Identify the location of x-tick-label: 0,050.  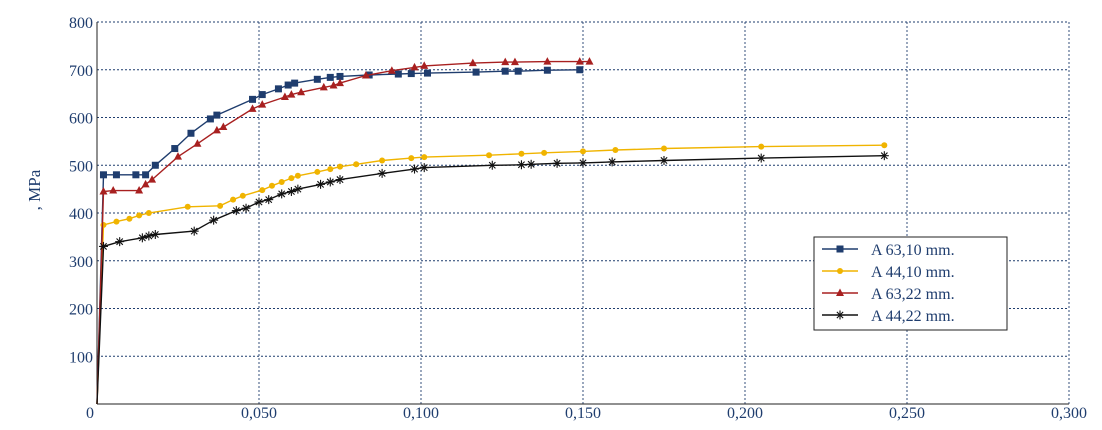
(259, 413).